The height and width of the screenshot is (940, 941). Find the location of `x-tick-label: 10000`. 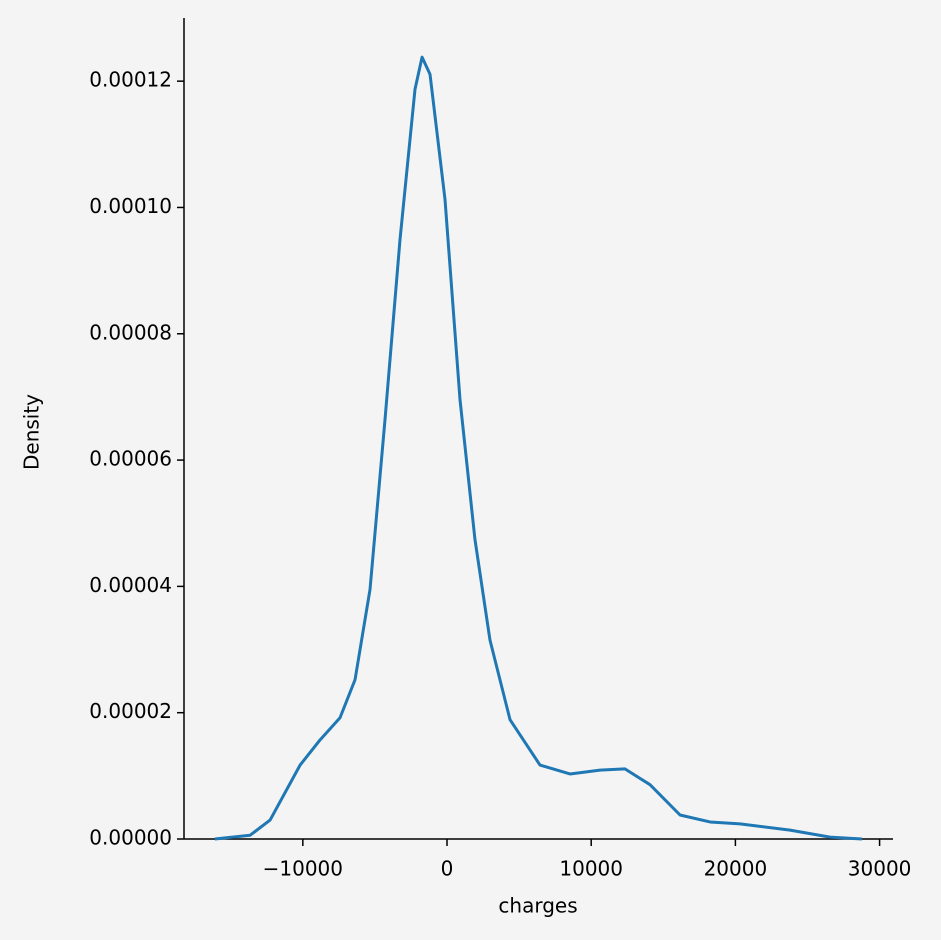

x-tick-label: 10000 is located at coordinates (591, 869).